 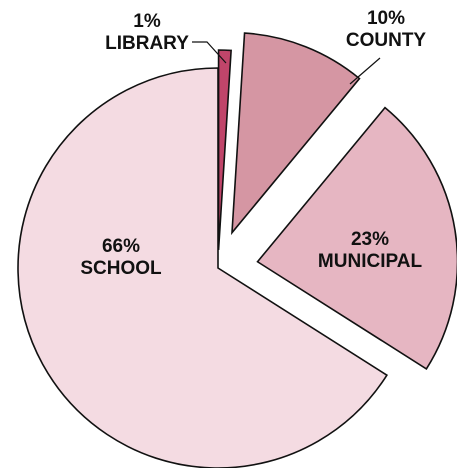 I want to click on slice-percent-county: 10%, so click(x=386, y=18).